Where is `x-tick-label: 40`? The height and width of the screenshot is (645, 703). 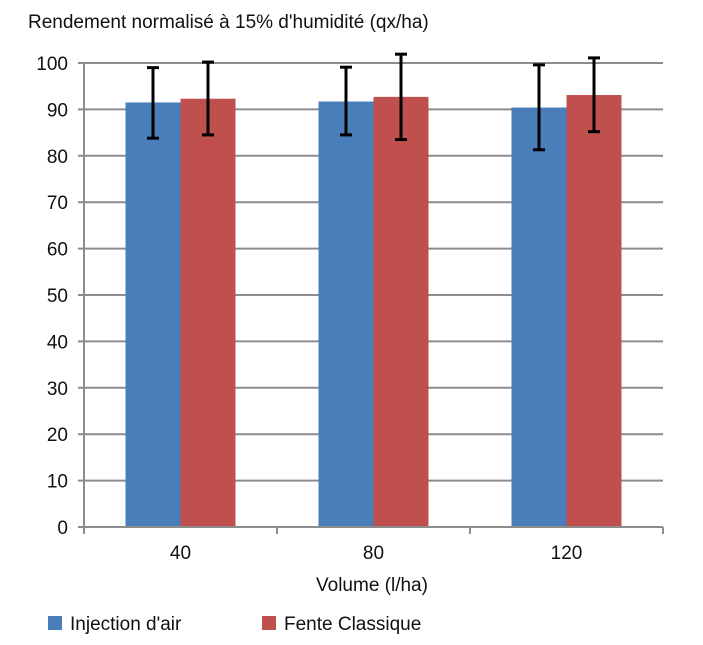 x-tick-label: 40 is located at coordinates (180, 553).